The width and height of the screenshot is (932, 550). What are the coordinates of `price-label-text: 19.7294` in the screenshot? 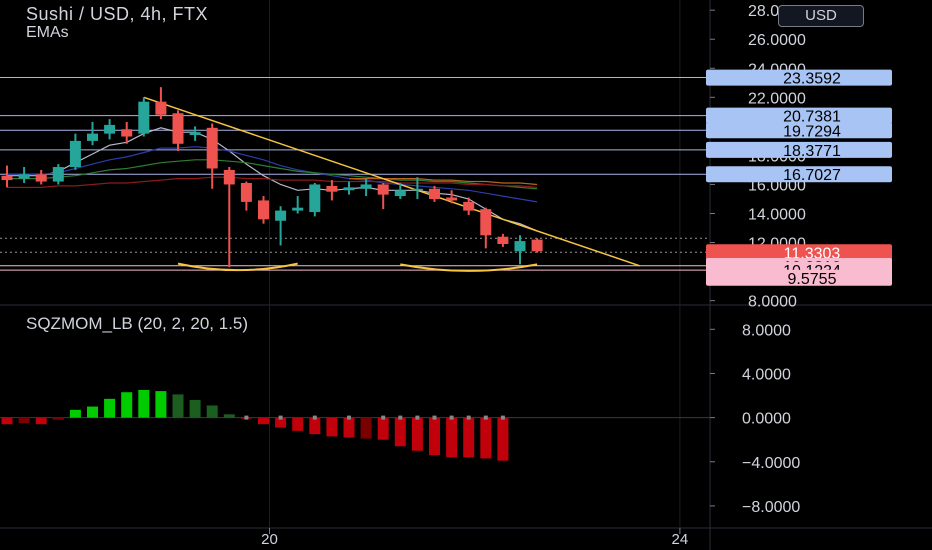 It's located at (812, 131).